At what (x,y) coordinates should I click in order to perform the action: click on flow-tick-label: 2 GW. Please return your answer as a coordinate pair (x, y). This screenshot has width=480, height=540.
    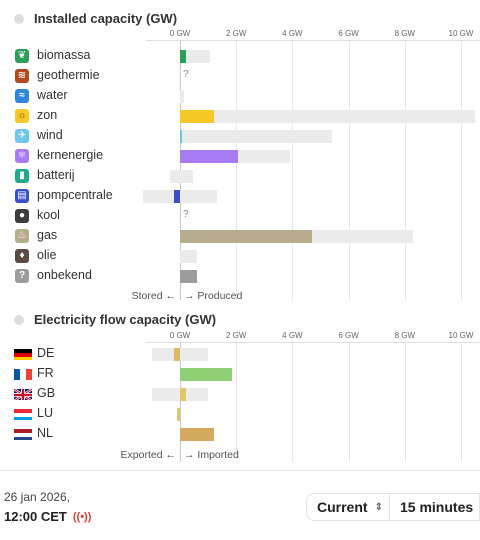
    Looking at the image, I should click on (236, 335).